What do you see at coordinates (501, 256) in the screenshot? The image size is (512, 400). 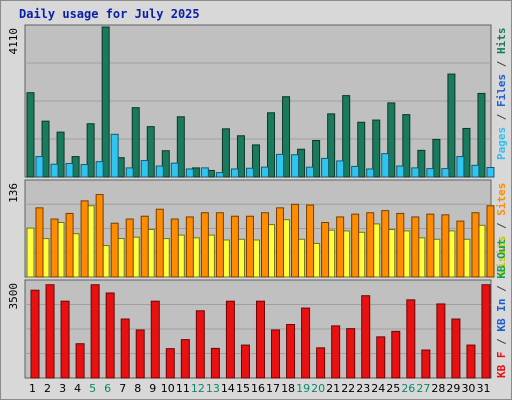 I see `legend-visits: Visits` at bounding box center [501, 256].